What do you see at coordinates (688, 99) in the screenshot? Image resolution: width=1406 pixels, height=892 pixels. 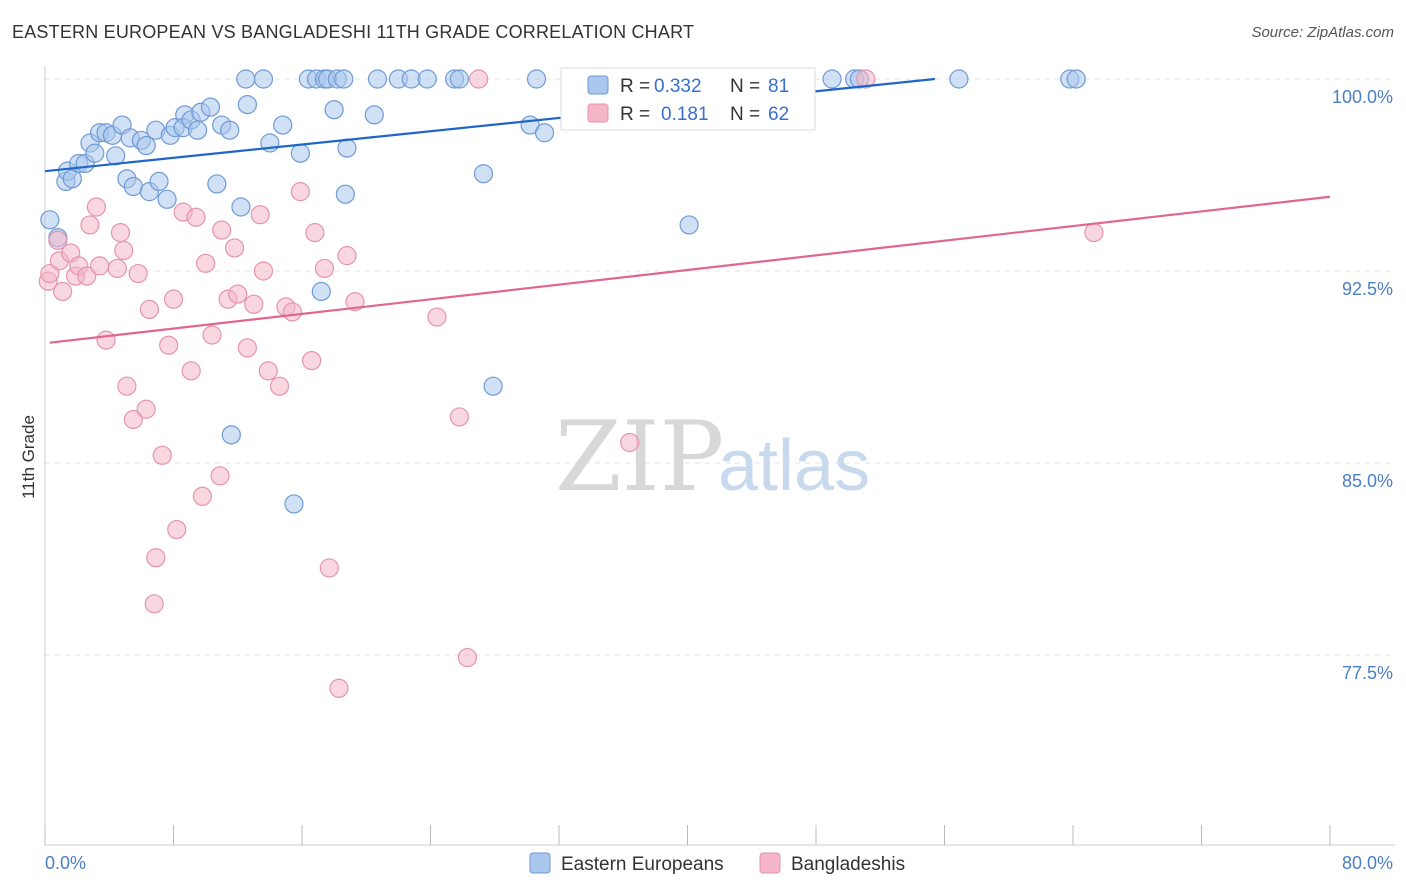 I see `correlation-legend: R = 0.332 N = 81 R = 0.181 N = 62` at bounding box center [688, 99].